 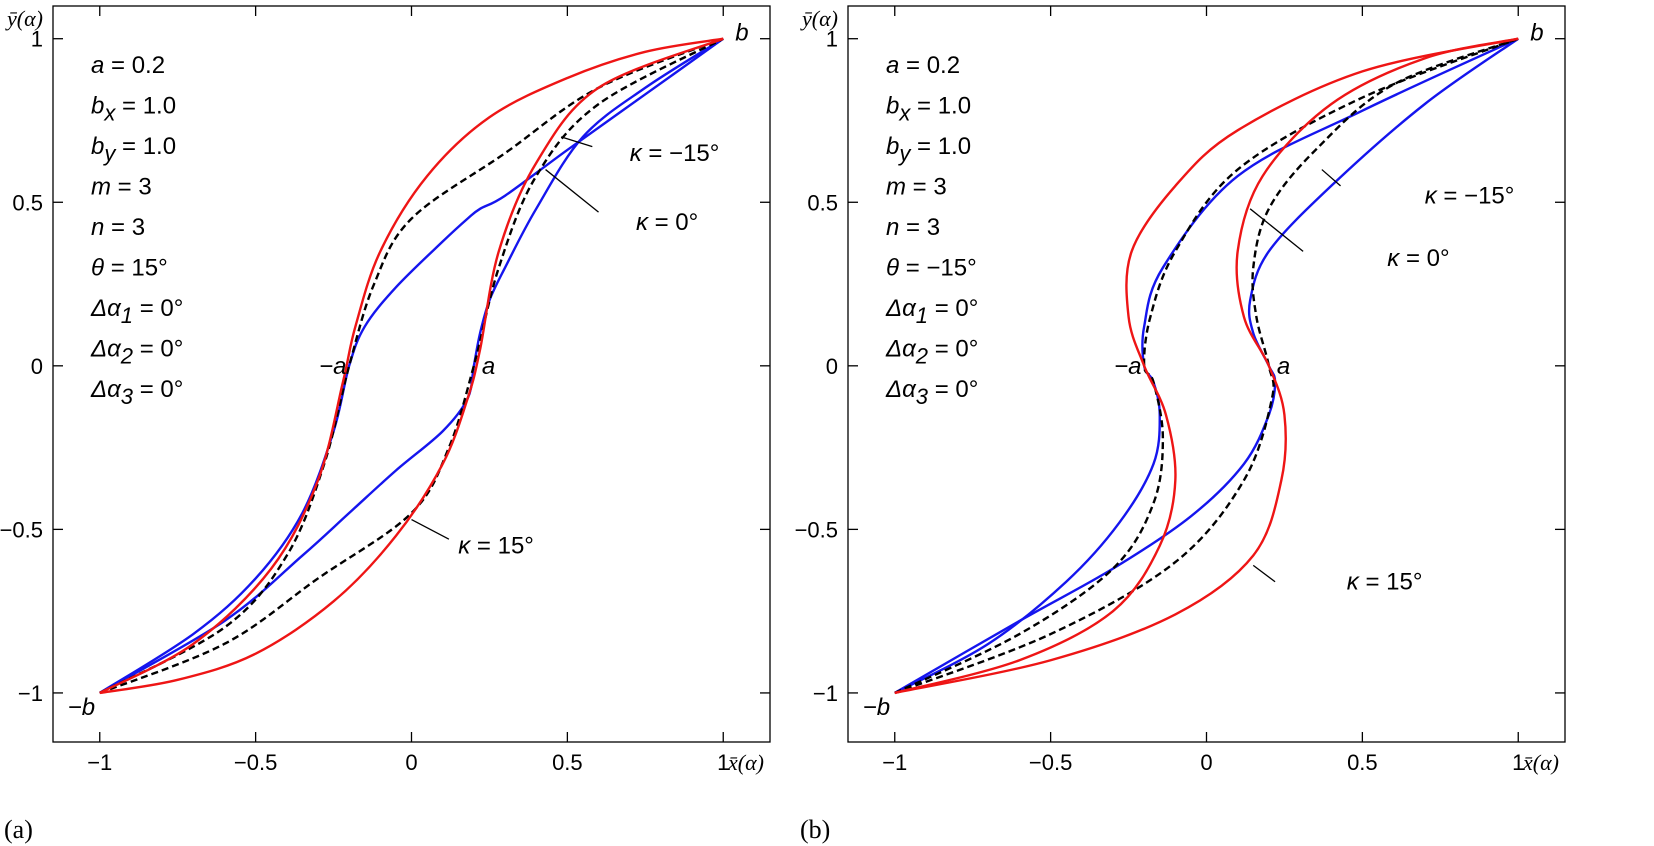 I want to click on panel-label: (a), so click(x=18, y=829).